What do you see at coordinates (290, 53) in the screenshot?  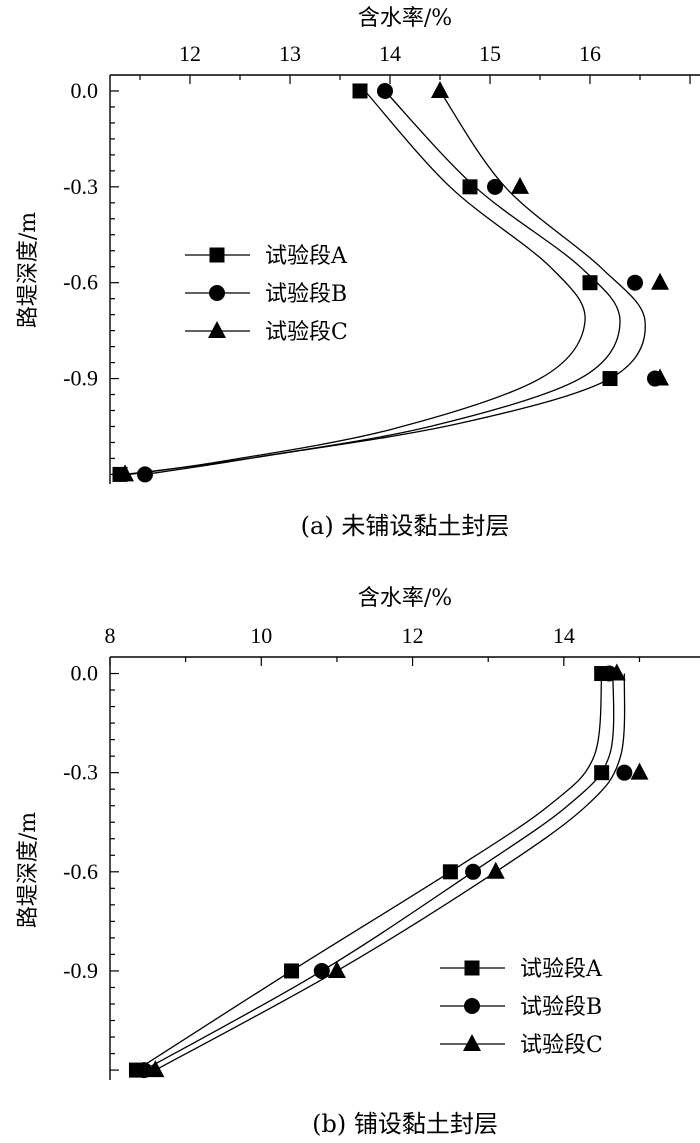 I see `x-tick-label: 13` at bounding box center [290, 53].